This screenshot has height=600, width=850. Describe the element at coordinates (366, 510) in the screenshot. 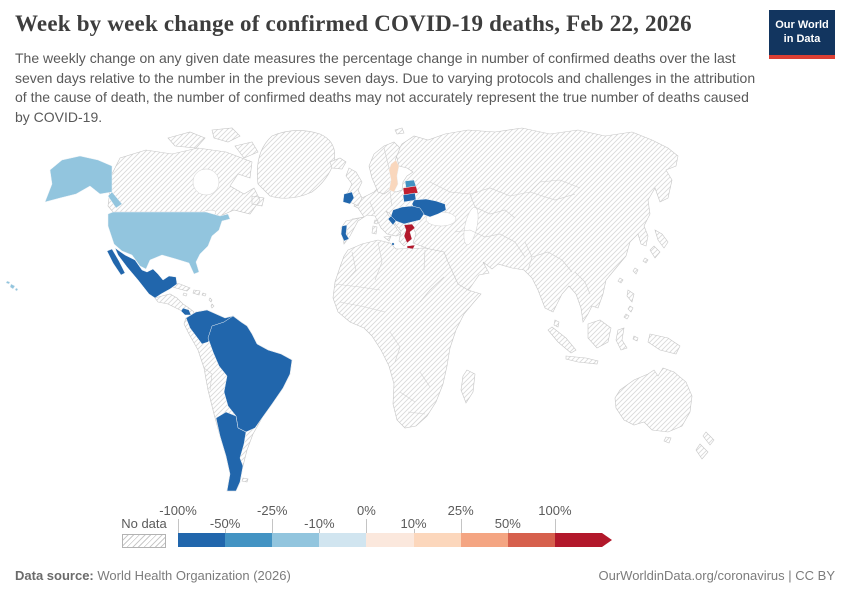

I see `legend-tick-label: 0%` at that location.